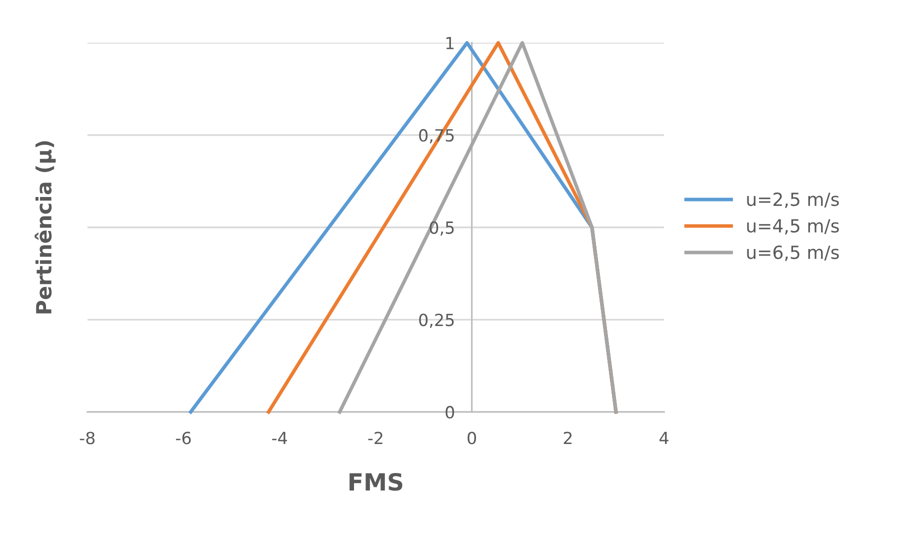 Image resolution: width=901 pixels, height=535 pixels. What do you see at coordinates (279, 438) in the screenshot?
I see `x-tick-label: -4` at bounding box center [279, 438].